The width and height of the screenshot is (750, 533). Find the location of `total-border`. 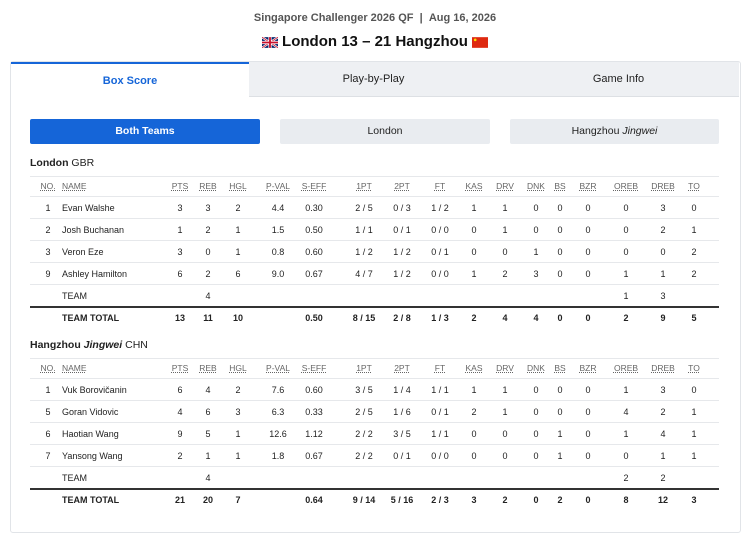

total-border is located at coordinates (374, 307).